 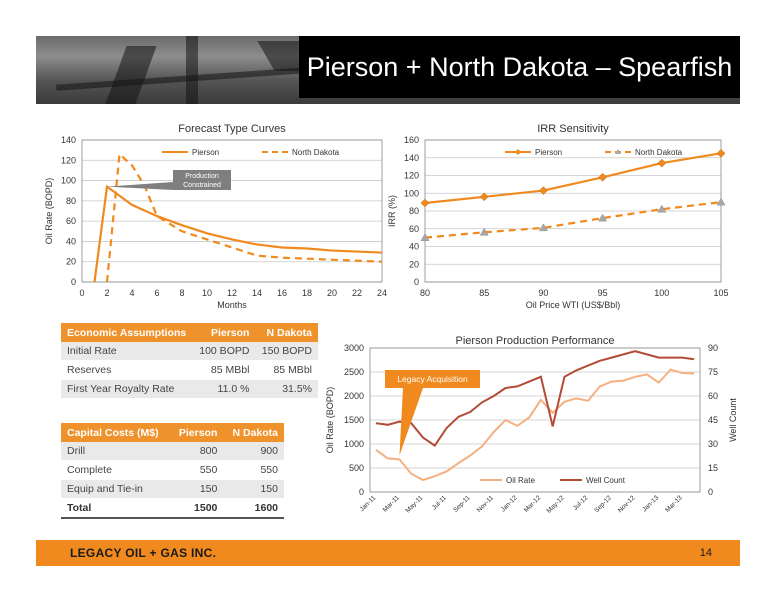 I want to click on x-tick-label: Nov-12, so click(x=627, y=504).